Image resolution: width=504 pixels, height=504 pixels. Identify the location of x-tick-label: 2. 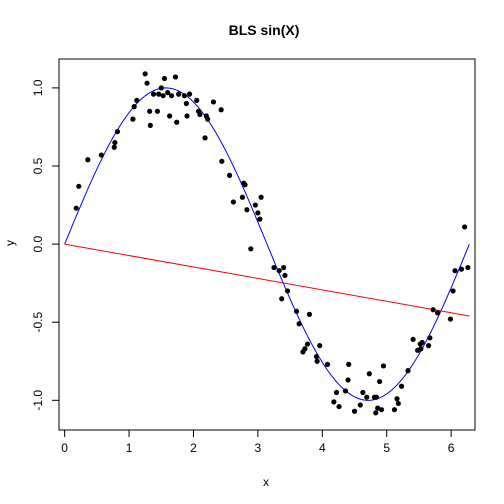
(193, 448).